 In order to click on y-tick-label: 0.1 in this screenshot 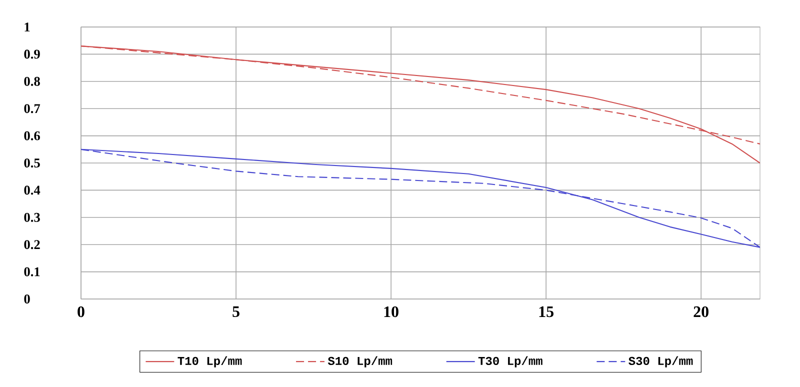, I will do `click(32, 271)`.